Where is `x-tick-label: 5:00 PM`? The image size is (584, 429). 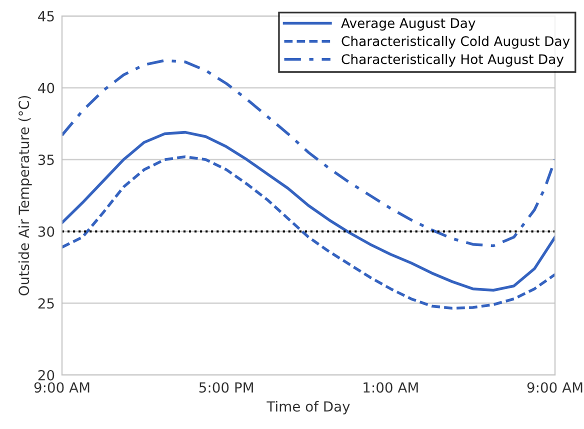
x-tick-label: 5:00 PM is located at coordinates (226, 387).